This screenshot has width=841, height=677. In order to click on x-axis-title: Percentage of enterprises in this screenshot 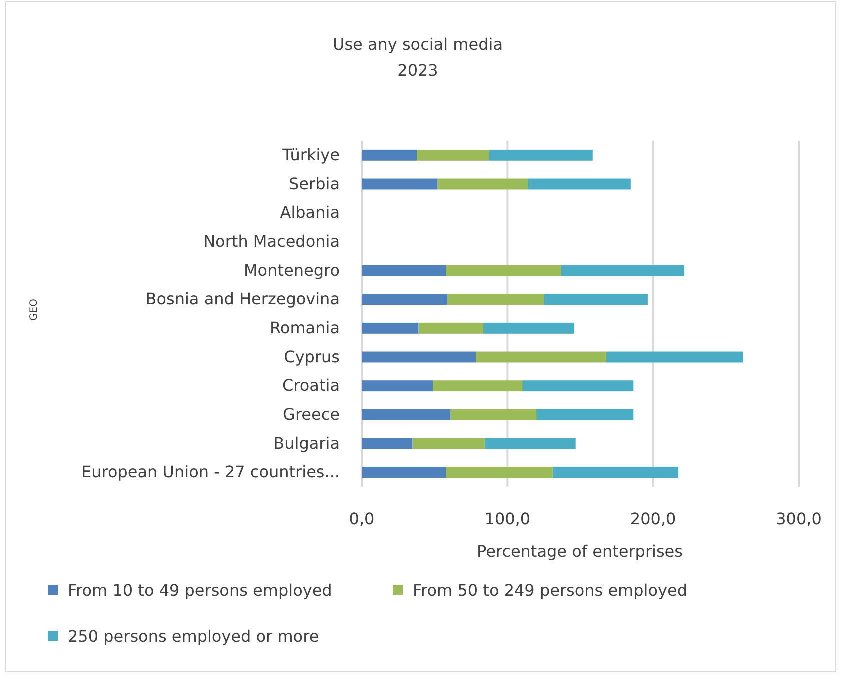, I will do `click(580, 551)`.